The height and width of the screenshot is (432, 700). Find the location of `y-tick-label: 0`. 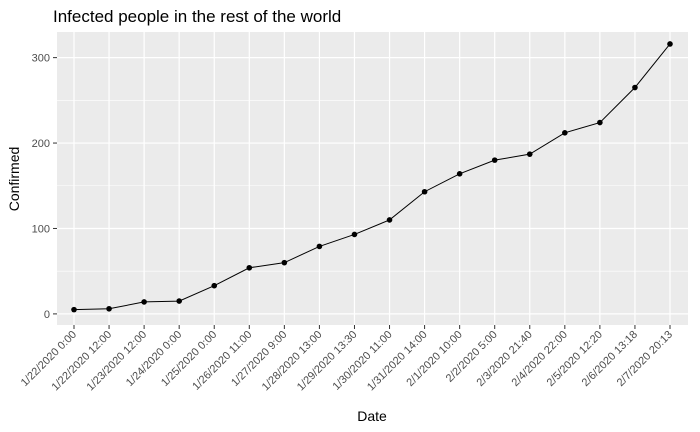

y-tick-label: 0 is located at coordinates (47, 315).